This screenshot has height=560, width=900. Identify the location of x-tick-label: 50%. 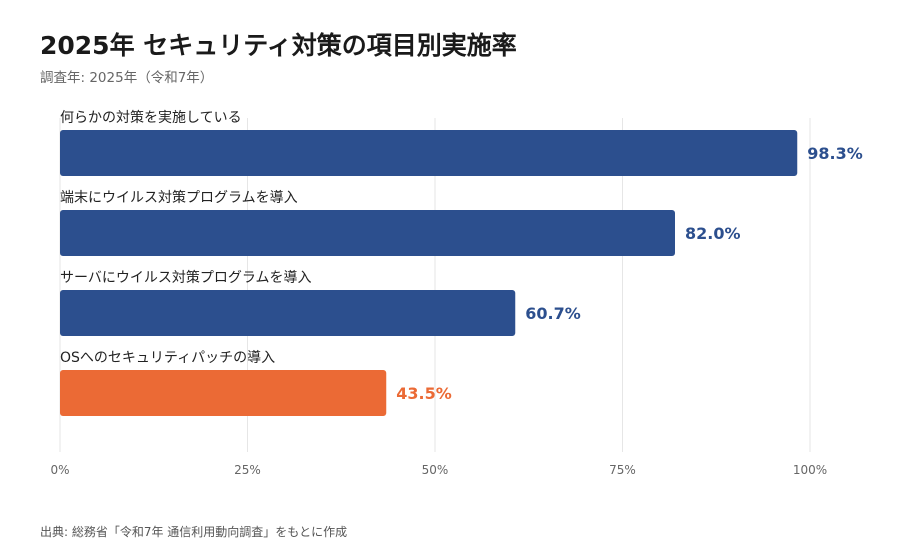
(435, 470).